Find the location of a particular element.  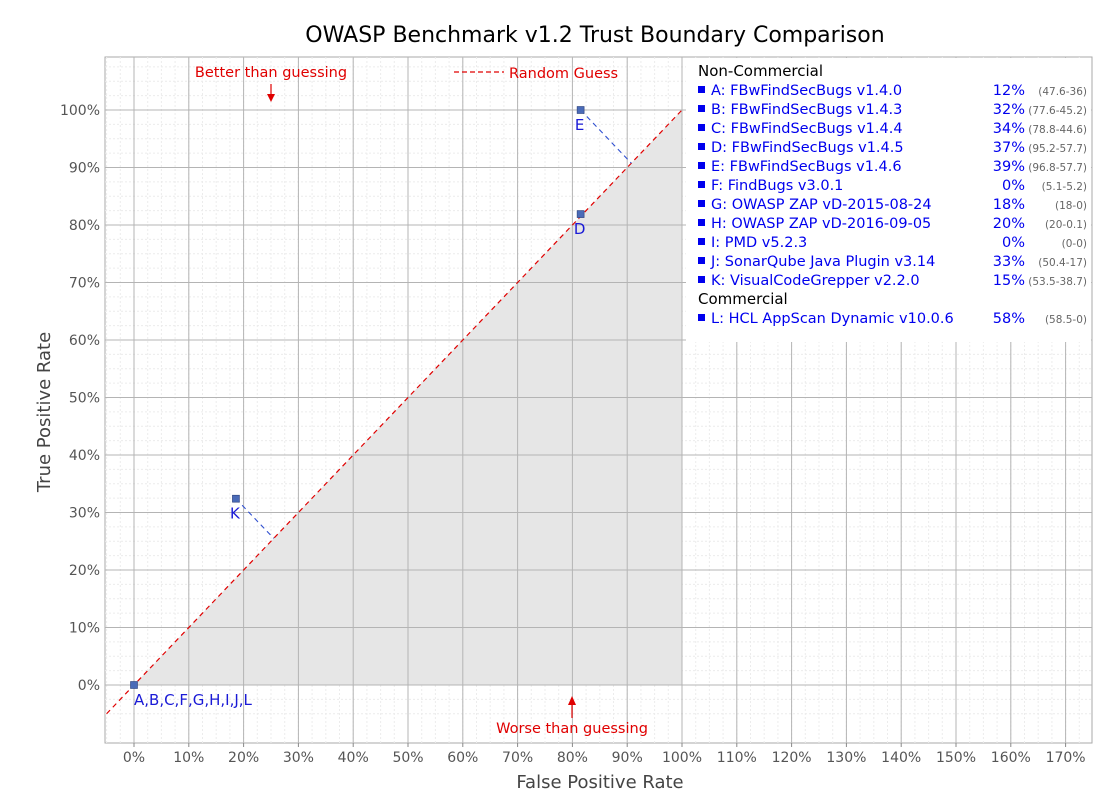

x-tick-label: 20% is located at coordinates (243, 758).